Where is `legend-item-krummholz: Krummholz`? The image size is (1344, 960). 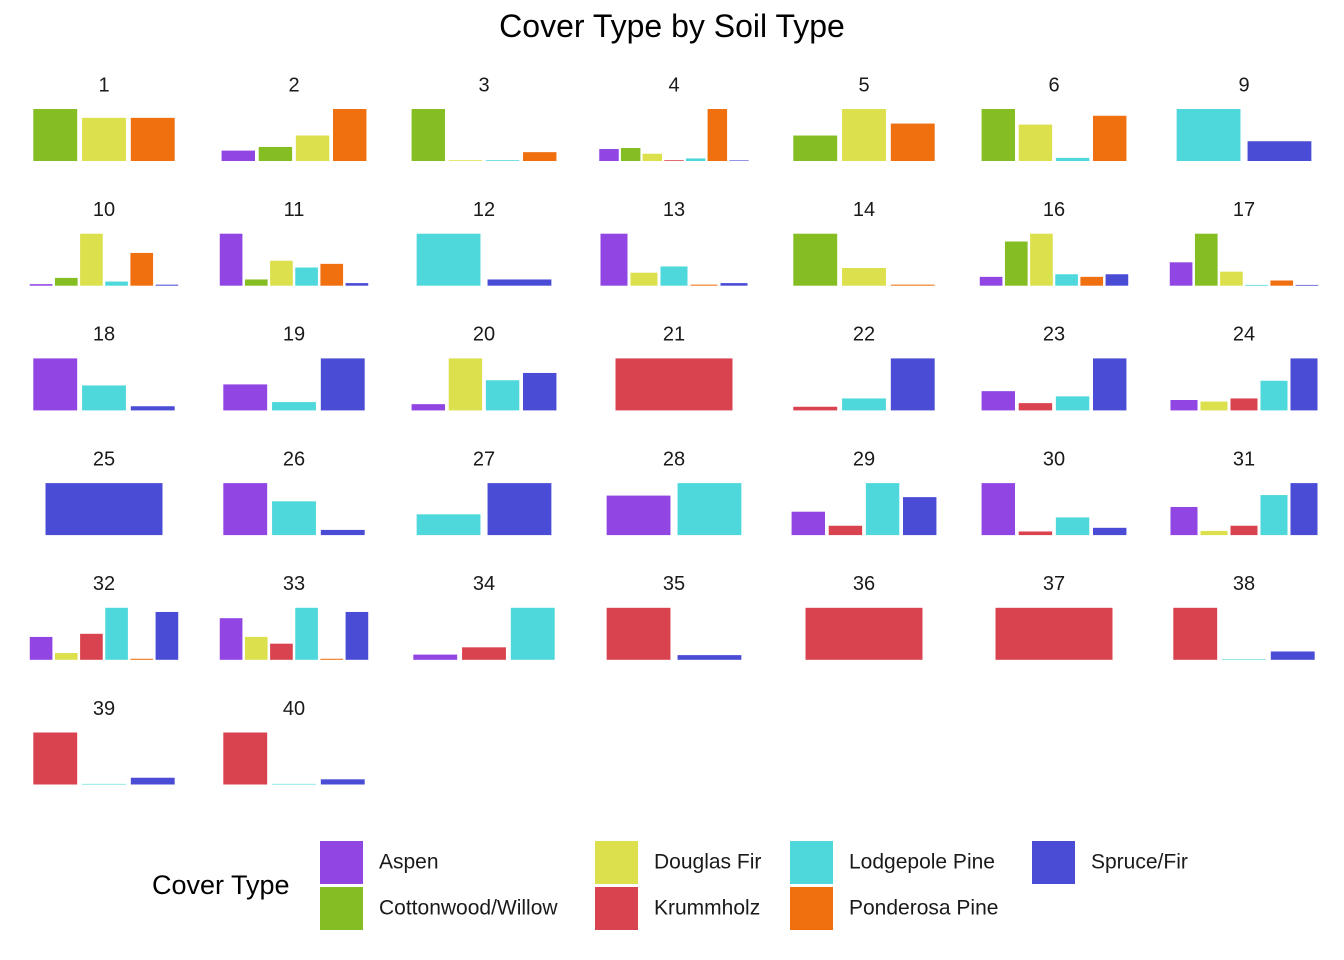
legend-item-krummholz: Krummholz is located at coordinates (677, 908).